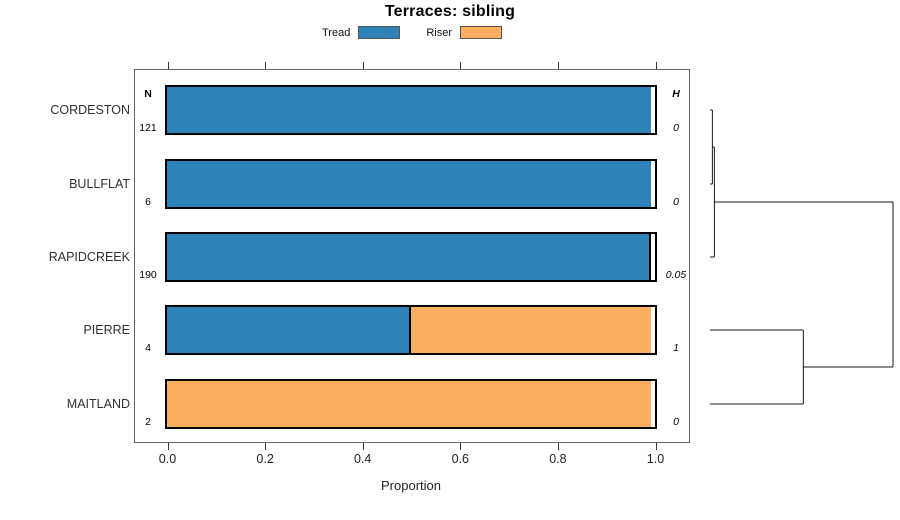  Describe the element at coordinates (98, 404) in the screenshot. I see `category-label-maitland: MAITLAND` at that location.